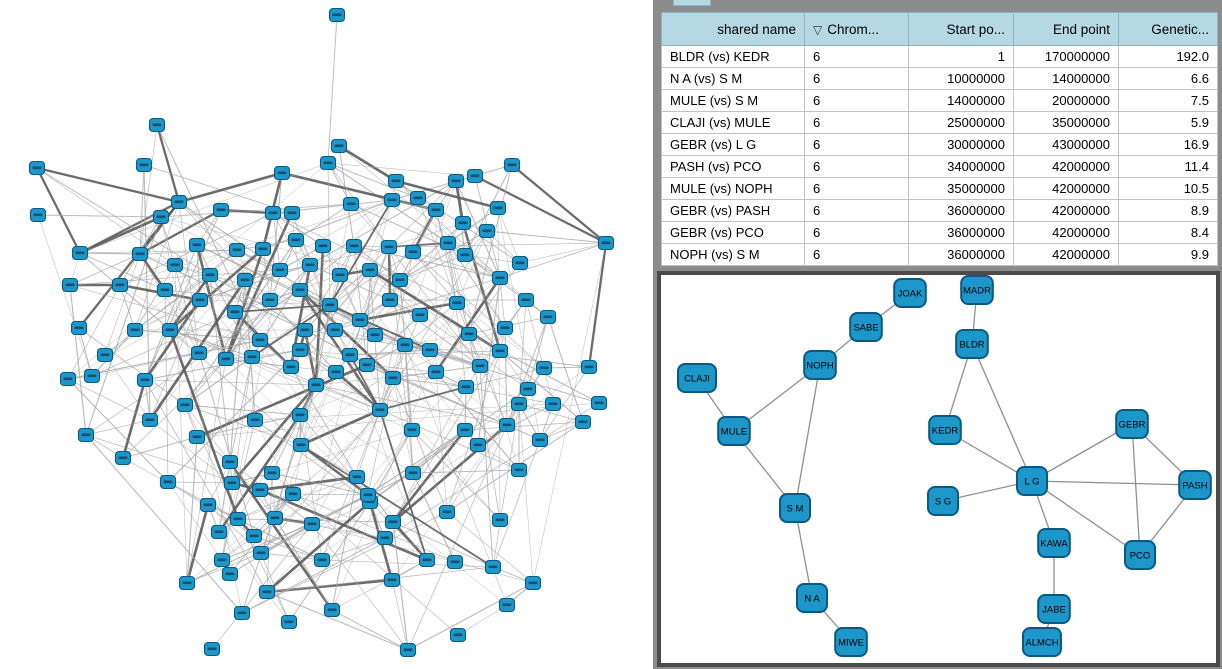  I want to click on network-node-SABE: SABE, so click(866, 327).